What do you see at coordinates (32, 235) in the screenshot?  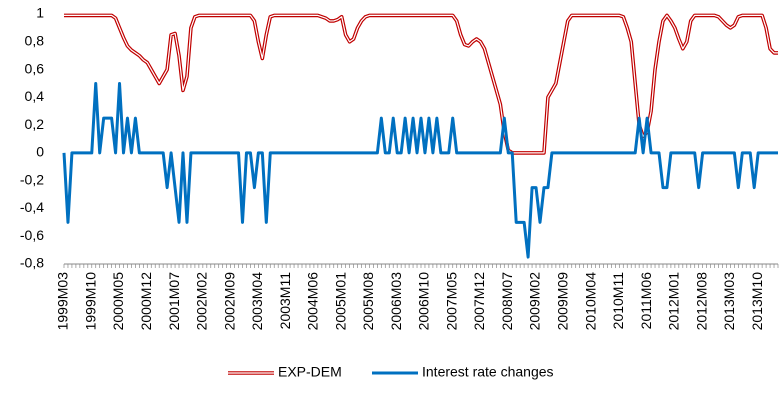 I see `y-tick-label: -0,6` at bounding box center [32, 235].